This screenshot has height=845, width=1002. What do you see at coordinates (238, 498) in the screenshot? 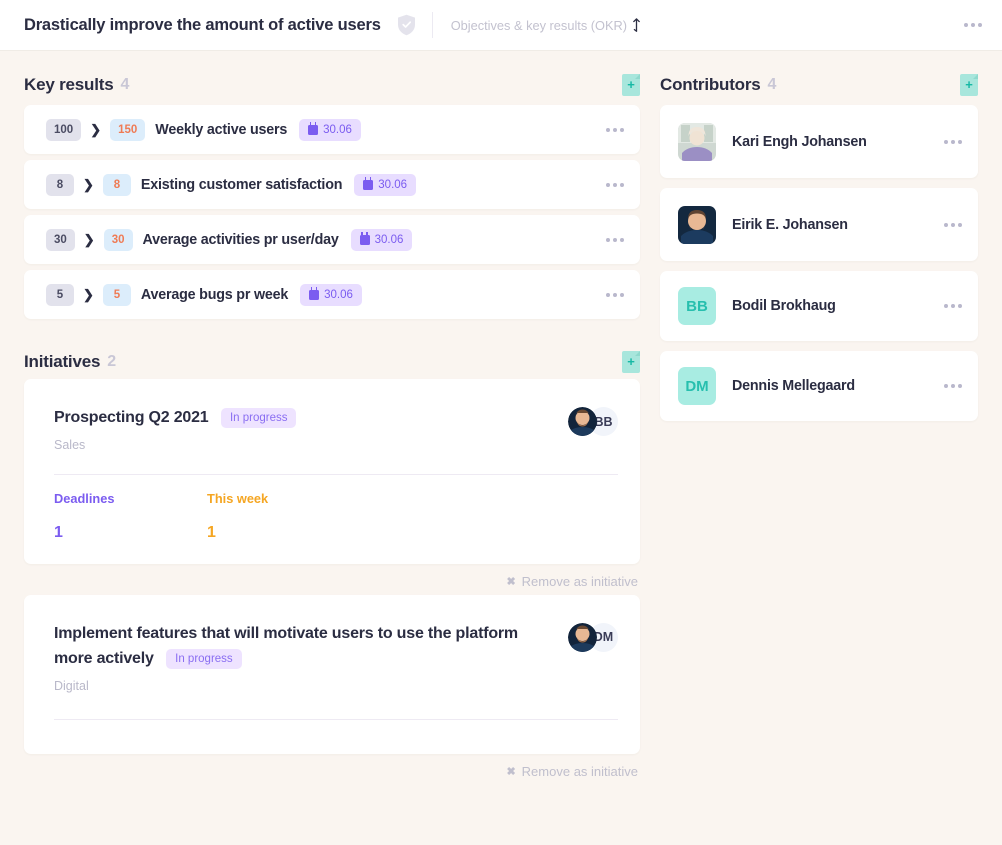
I see `stat-label: This week` at bounding box center [238, 498].